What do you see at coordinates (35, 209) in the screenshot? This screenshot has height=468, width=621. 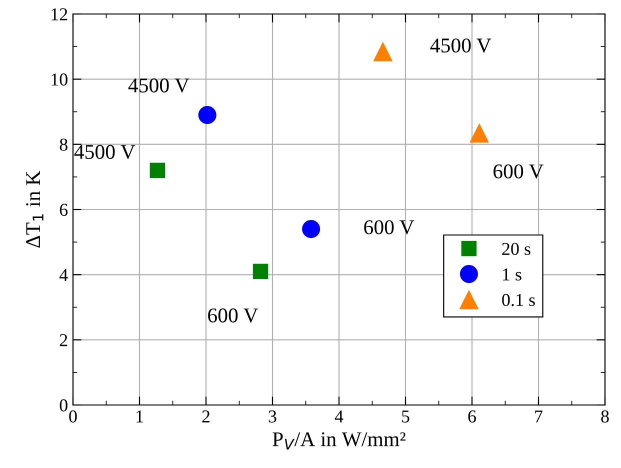 I see `y-axis-title: ΔT$_{1}$ in K` at bounding box center [35, 209].